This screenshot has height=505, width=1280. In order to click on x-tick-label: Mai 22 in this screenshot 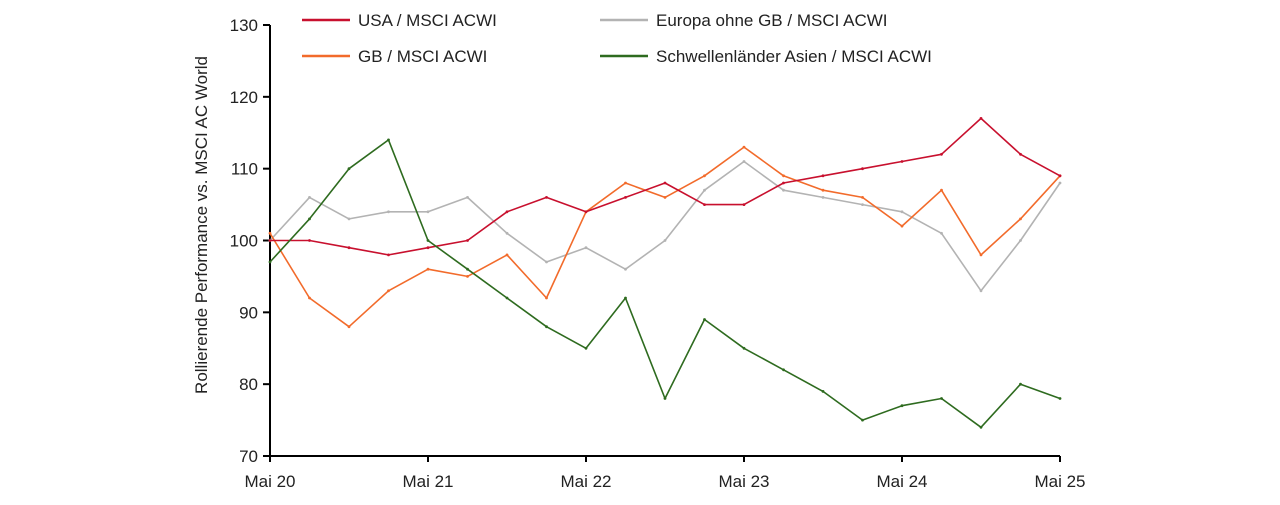, I will do `click(585, 481)`.